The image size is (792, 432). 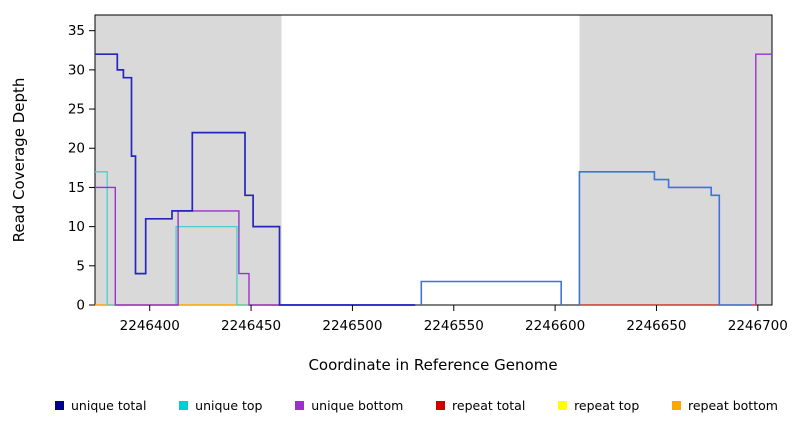 I want to click on x-tick-label: 2246500, so click(x=352, y=326).